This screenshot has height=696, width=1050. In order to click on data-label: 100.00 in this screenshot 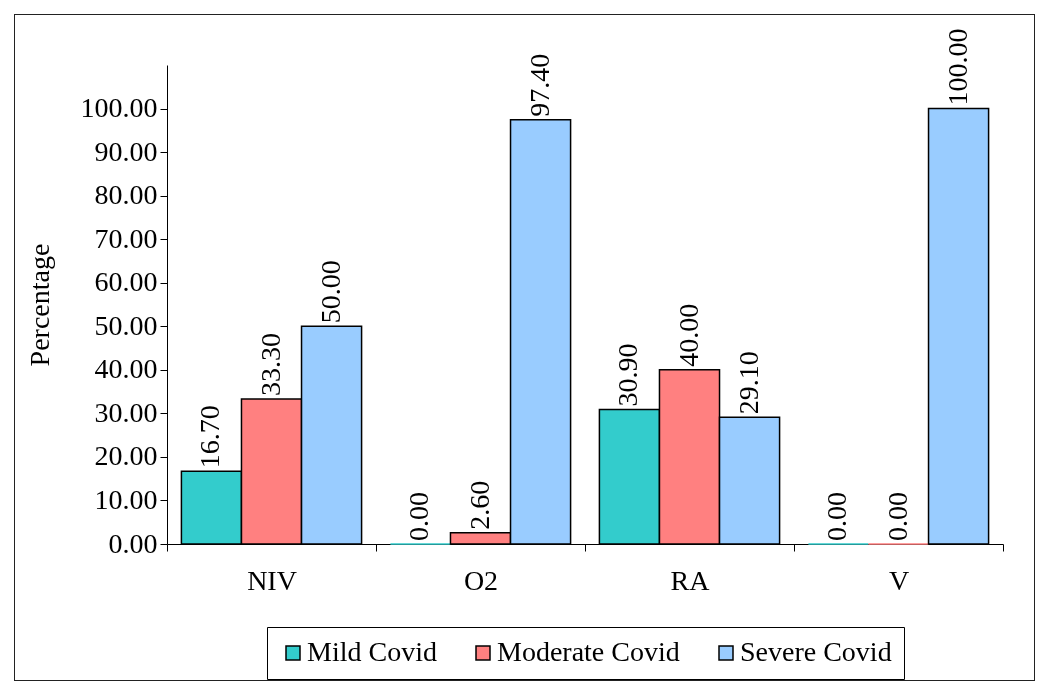, I will do `click(957, 67)`.